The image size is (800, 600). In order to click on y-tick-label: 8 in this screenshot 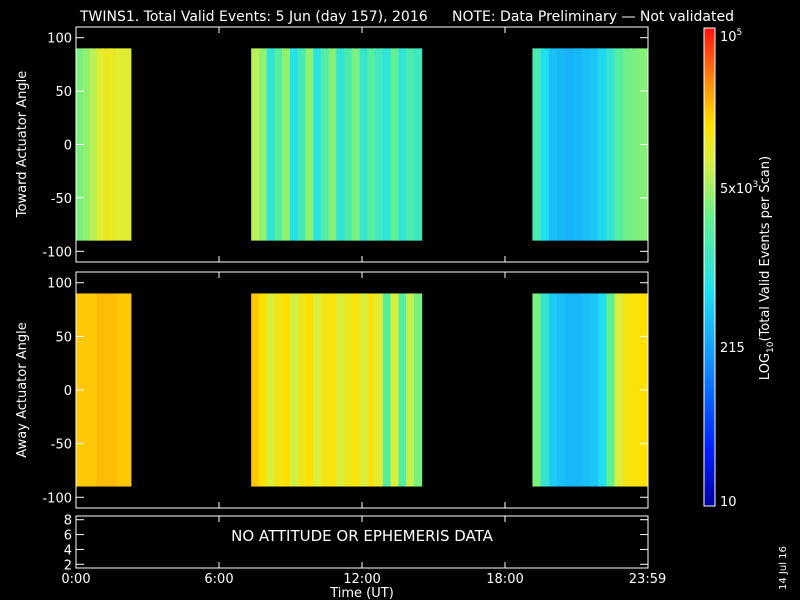, I will do `click(68, 521)`.